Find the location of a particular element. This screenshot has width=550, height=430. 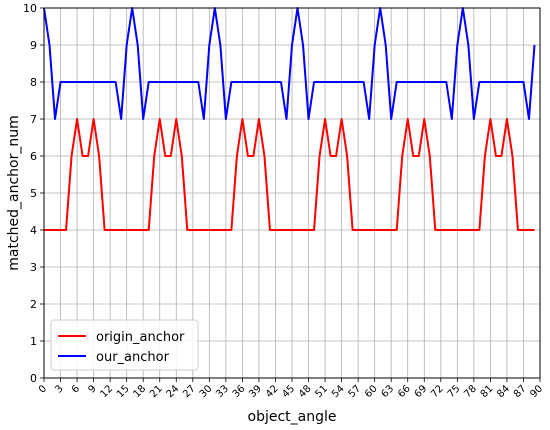

y-tick-label: 5 is located at coordinates (33, 193).